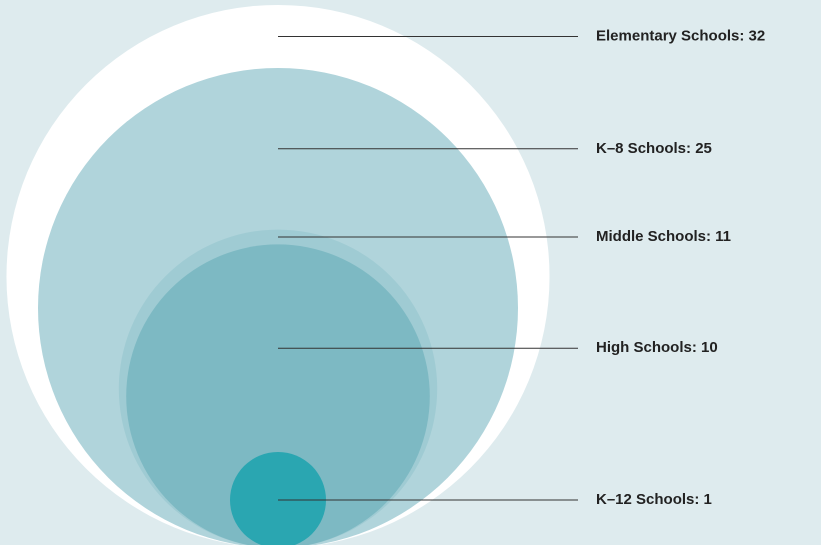  Describe the element at coordinates (680, 35) in the screenshot. I see `data-label: Elementary Schools: 32` at that location.